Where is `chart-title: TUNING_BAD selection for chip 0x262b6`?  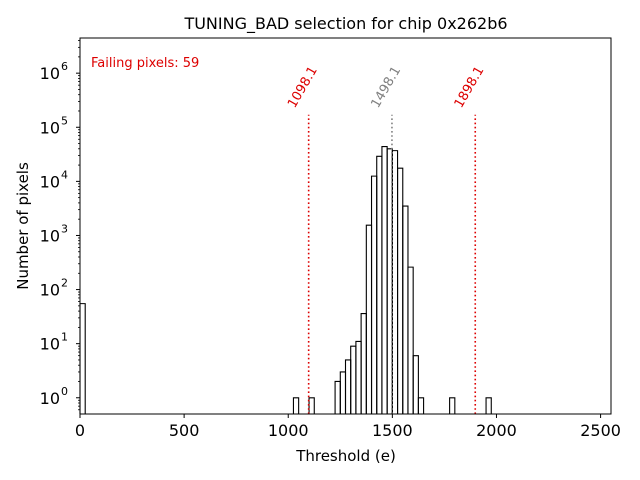
chart-title: TUNING_BAD selection for chip 0x262b6 is located at coordinates (345, 24).